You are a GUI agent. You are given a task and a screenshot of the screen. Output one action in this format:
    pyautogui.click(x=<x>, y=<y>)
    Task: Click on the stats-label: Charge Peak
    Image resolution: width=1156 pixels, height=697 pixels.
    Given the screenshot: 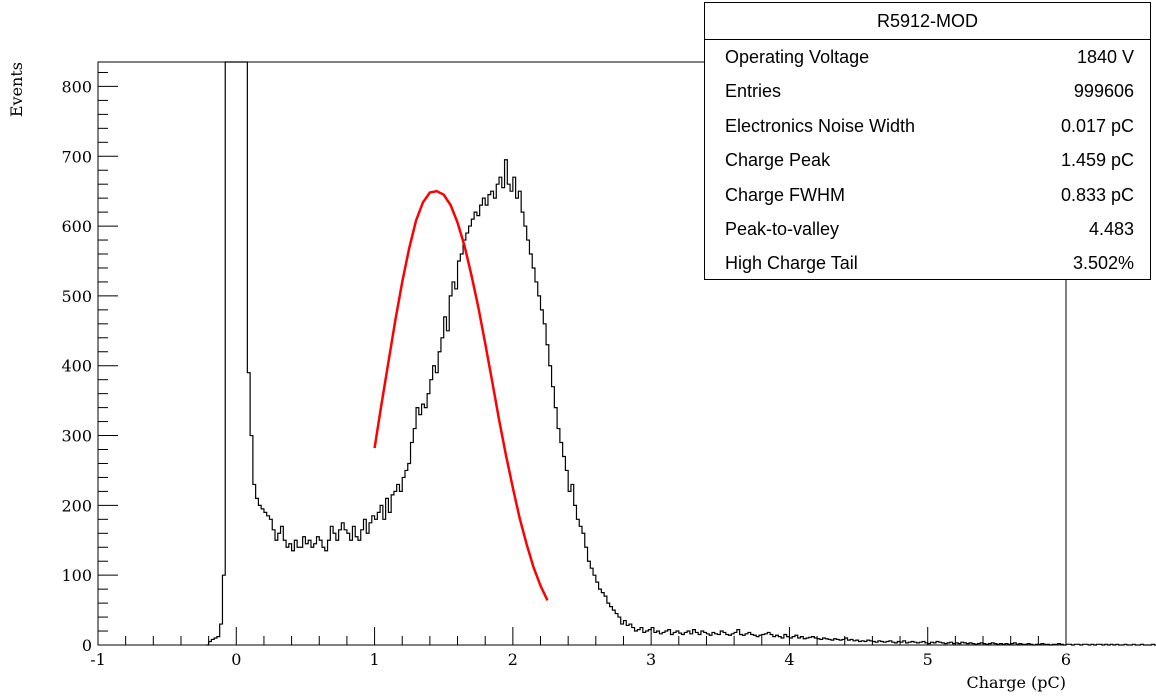 What is the action you would take?
    pyautogui.click(x=778, y=160)
    